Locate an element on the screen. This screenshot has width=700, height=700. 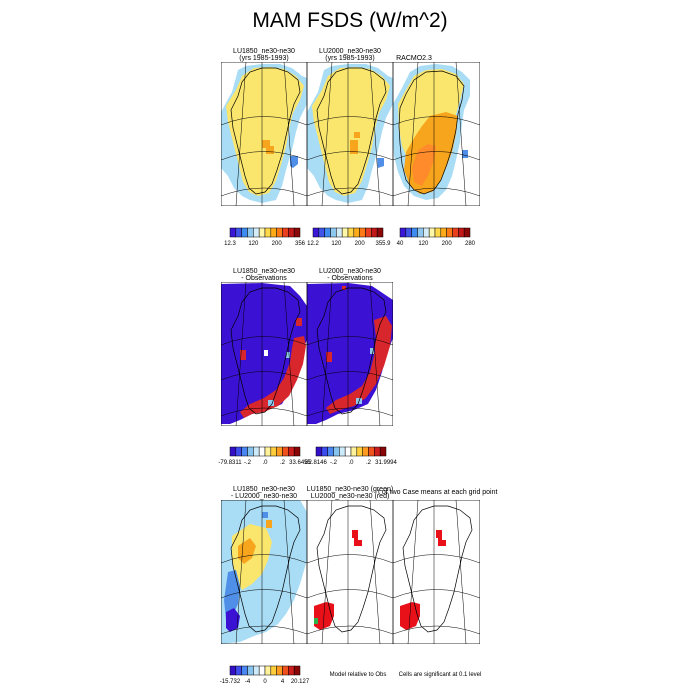
white-near-zero-cells is located at coordinates (266, 353).